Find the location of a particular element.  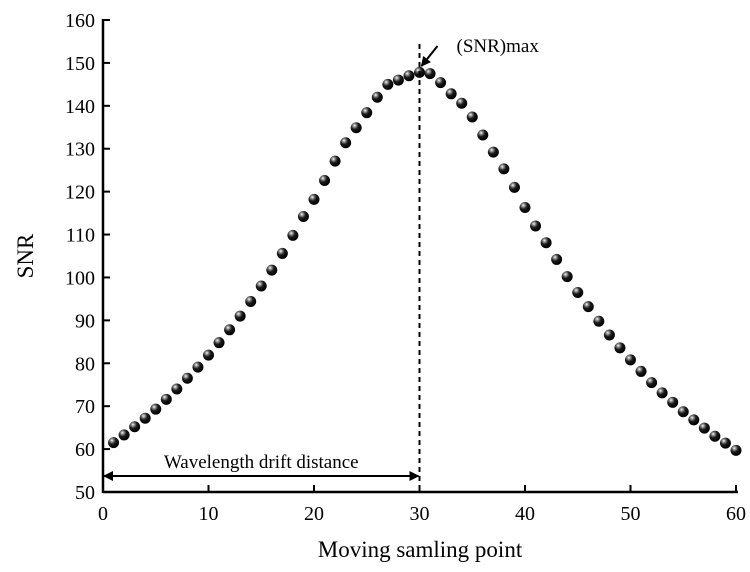

y-tick-label: 80 is located at coordinates (85, 364).